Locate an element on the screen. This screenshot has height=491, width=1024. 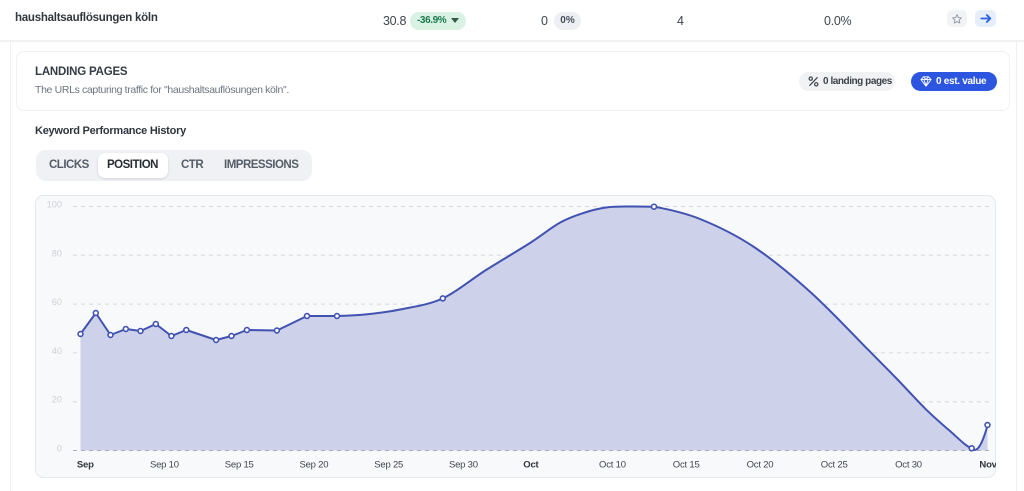
svg-text: Oct 15 is located at coordinates (686, 465).